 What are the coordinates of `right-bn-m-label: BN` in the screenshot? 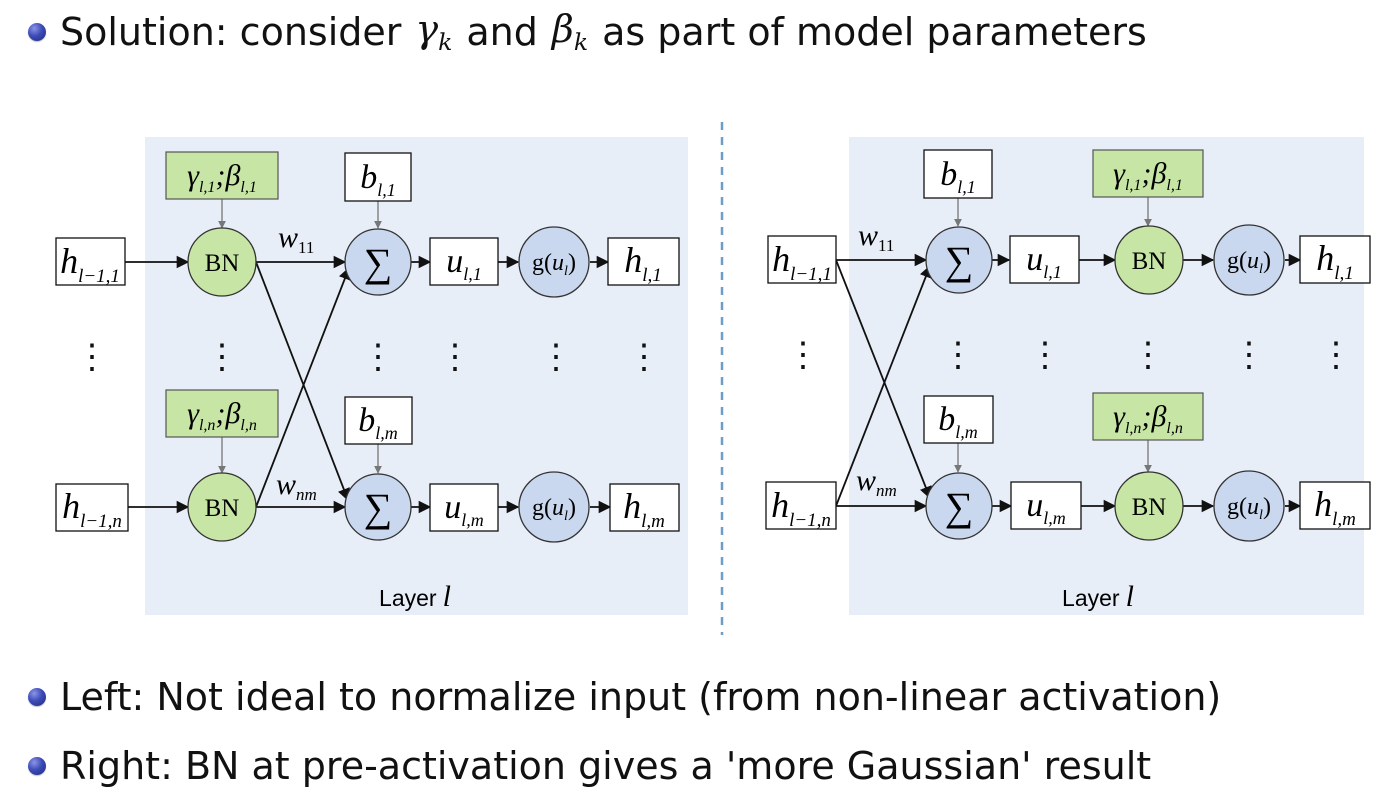 It's located at (1149, 507).